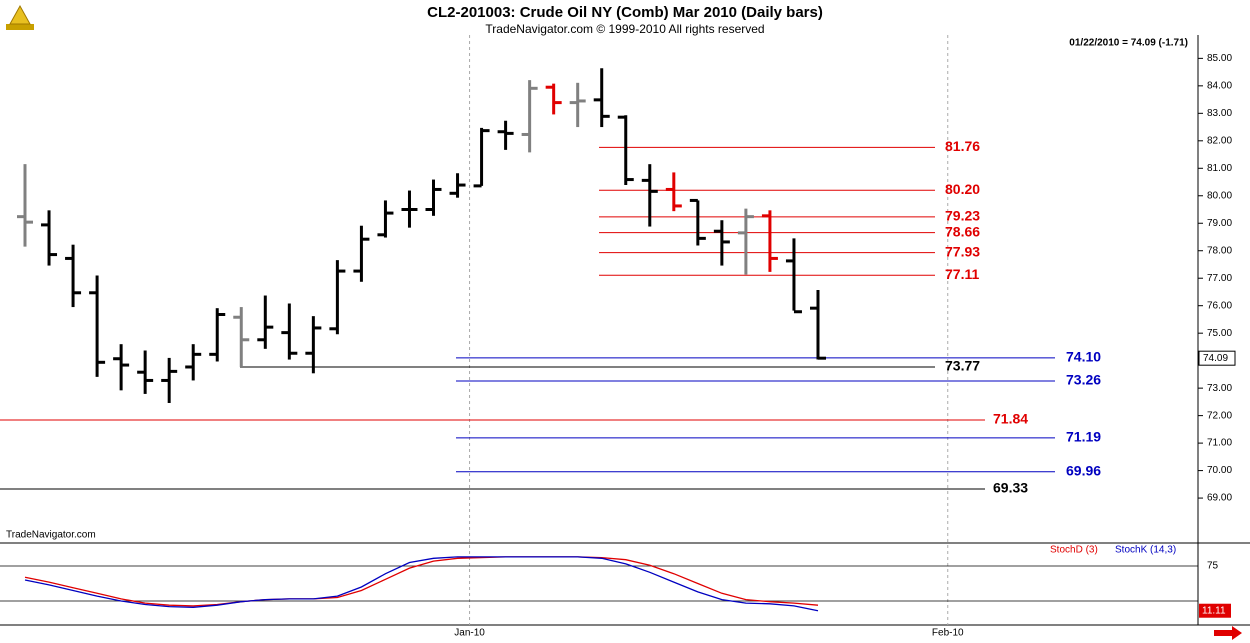 Image resolution: width=1250 pixels, height=643 pixels. What do you see at coordinates (1219, 223) in the screenshot?
I see `y-tick-label: 79.00` at bounding box center [1219, 223].